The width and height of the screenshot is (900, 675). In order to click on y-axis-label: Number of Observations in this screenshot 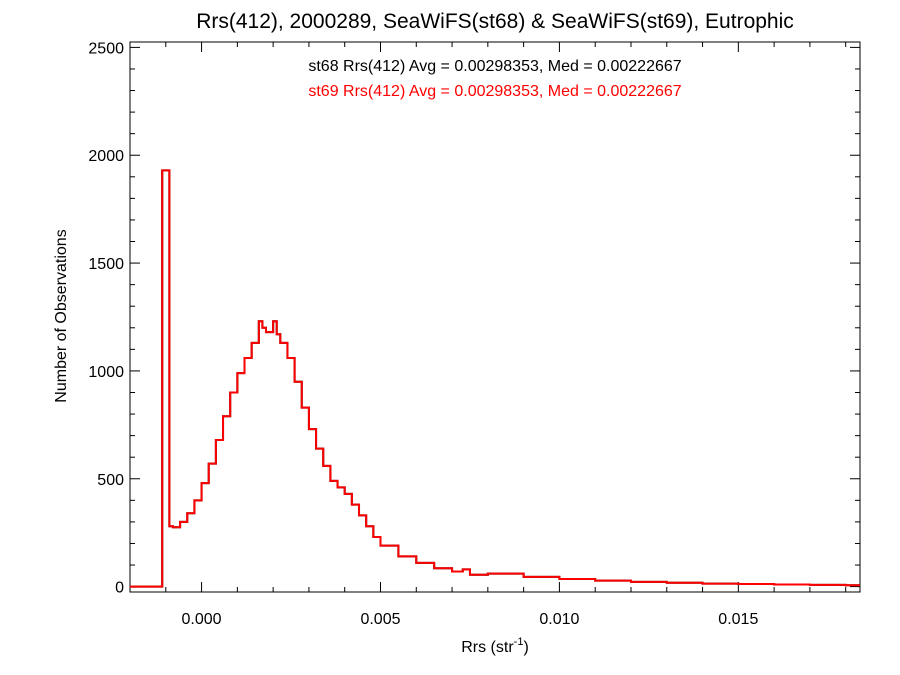, I will do `click(61, 315)`.